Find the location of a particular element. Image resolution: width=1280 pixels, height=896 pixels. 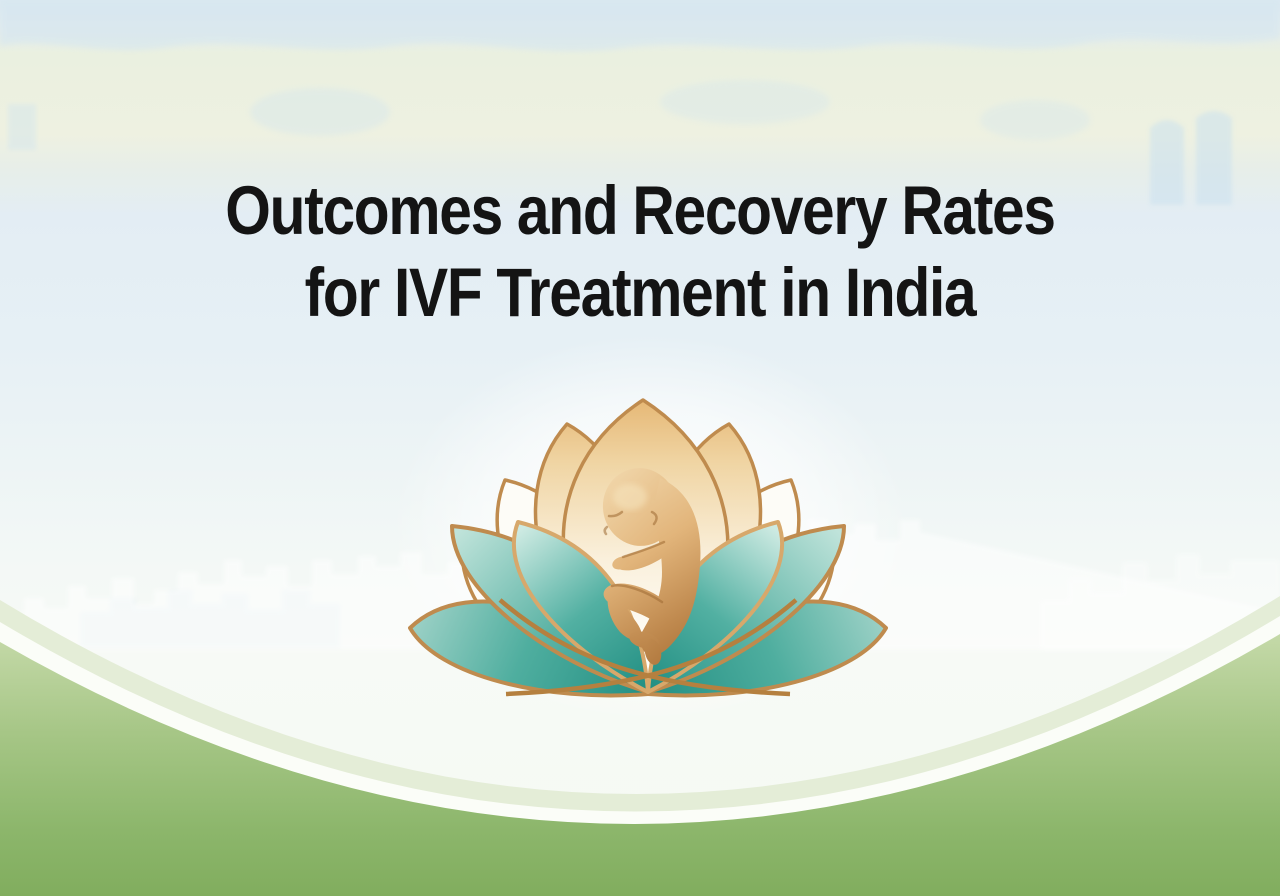

title-line-1: Outcomes and Recovery Rates is located at coordinates (640, 210).